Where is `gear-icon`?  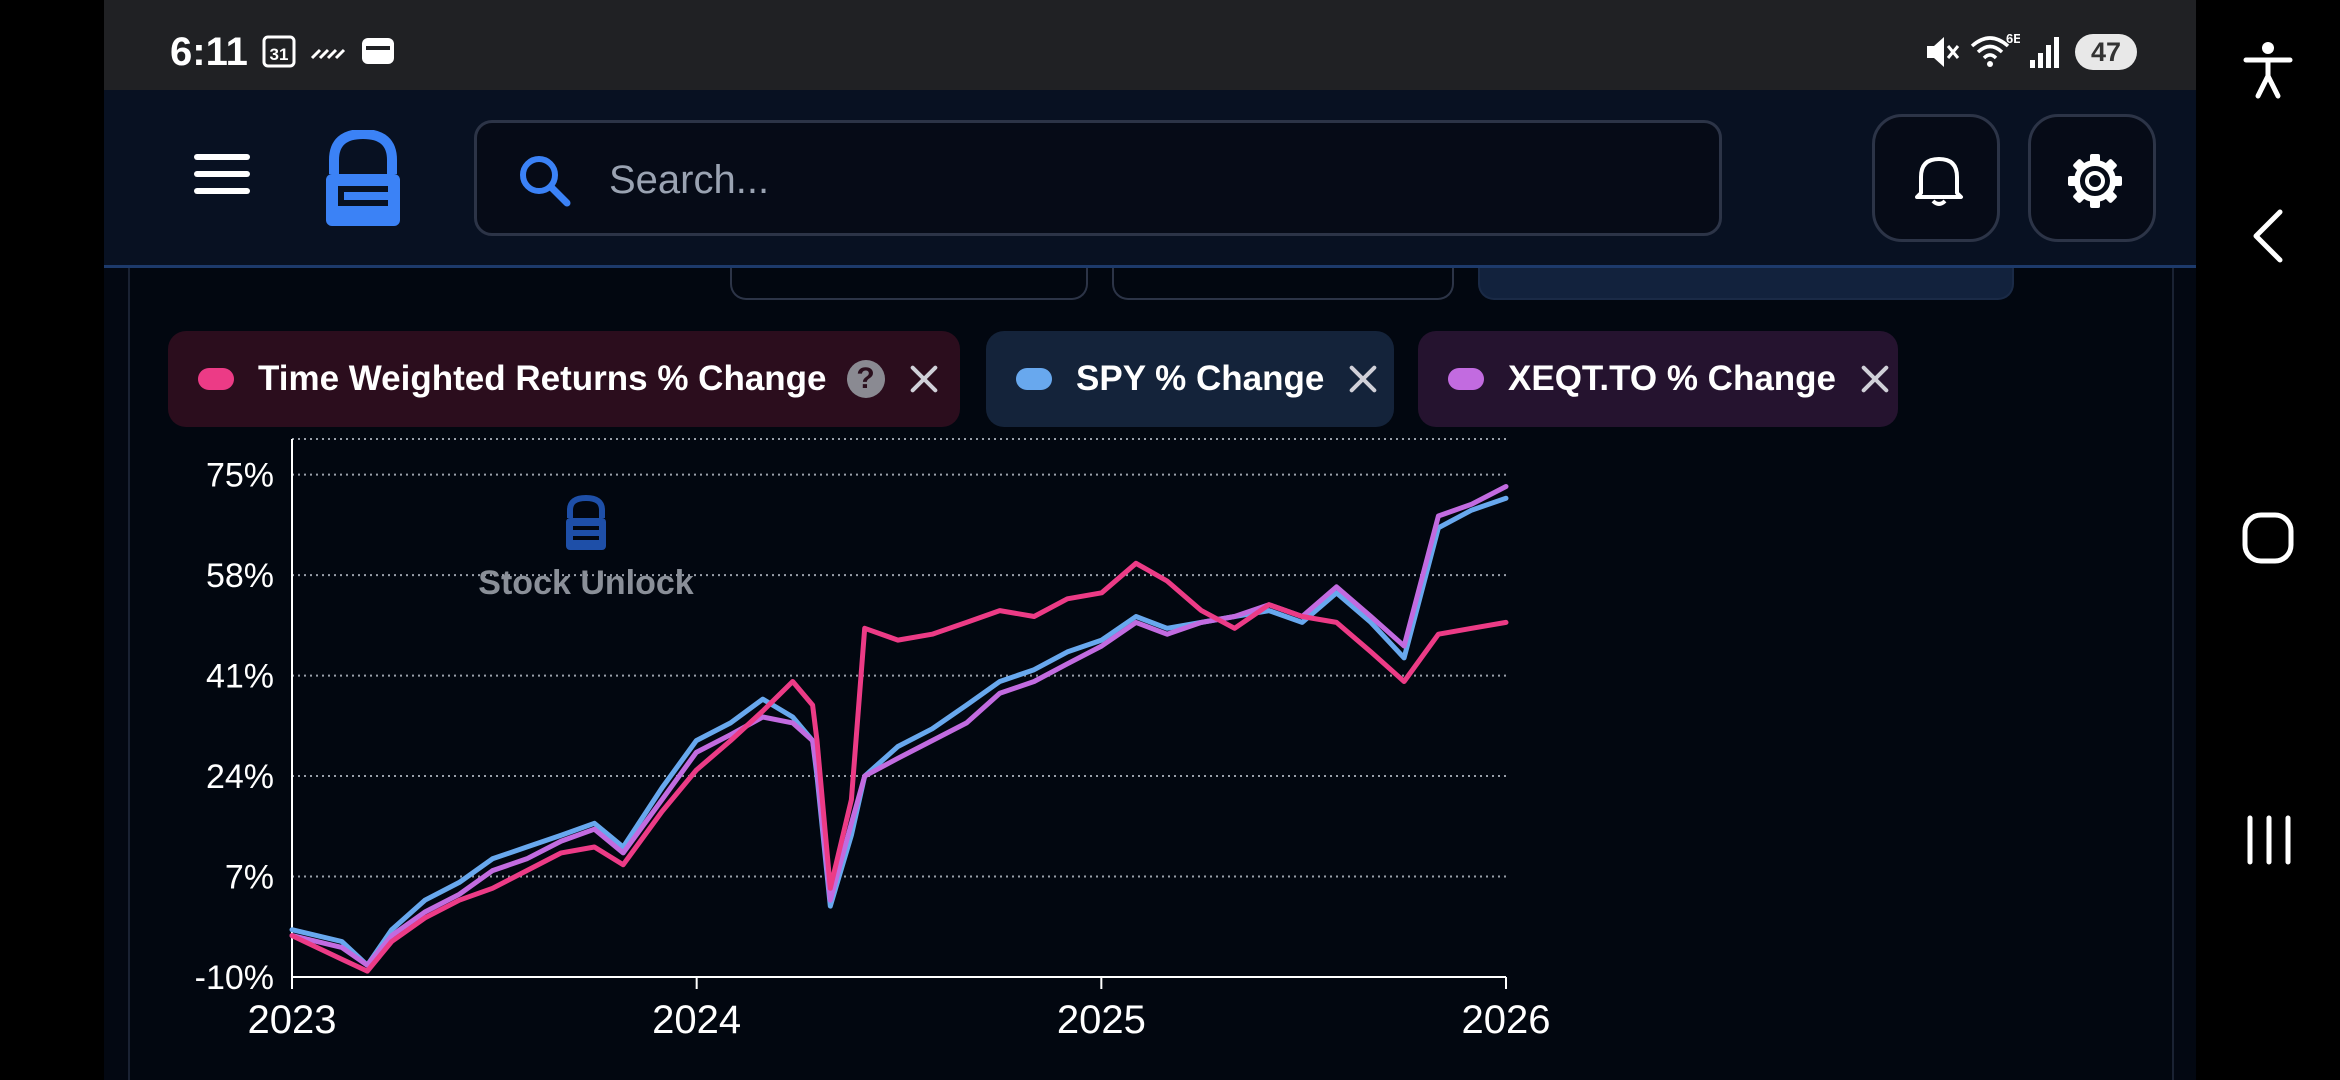 gear-icon is located at coordinates (2095, 181).